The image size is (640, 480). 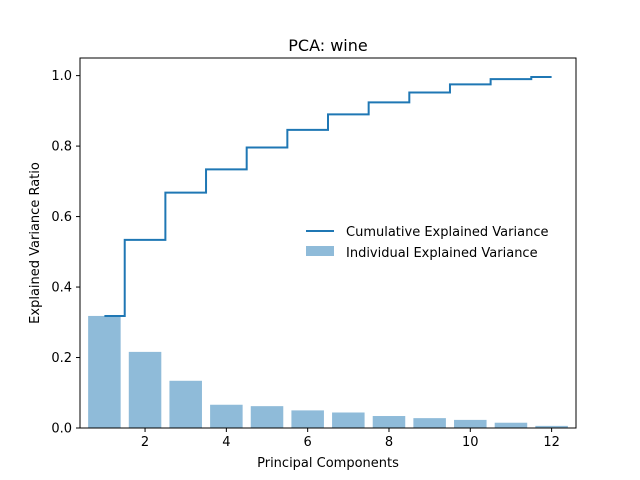 I want to click on y-tick-label-5: 1.0, so click(x=61, y=76).